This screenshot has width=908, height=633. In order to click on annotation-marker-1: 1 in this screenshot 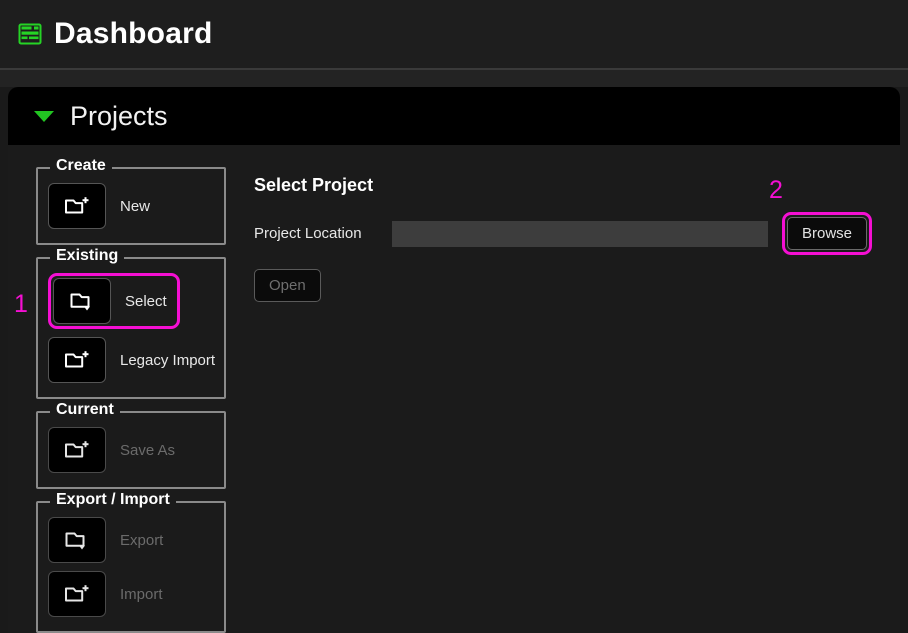, I will do `click(21, 304)`.